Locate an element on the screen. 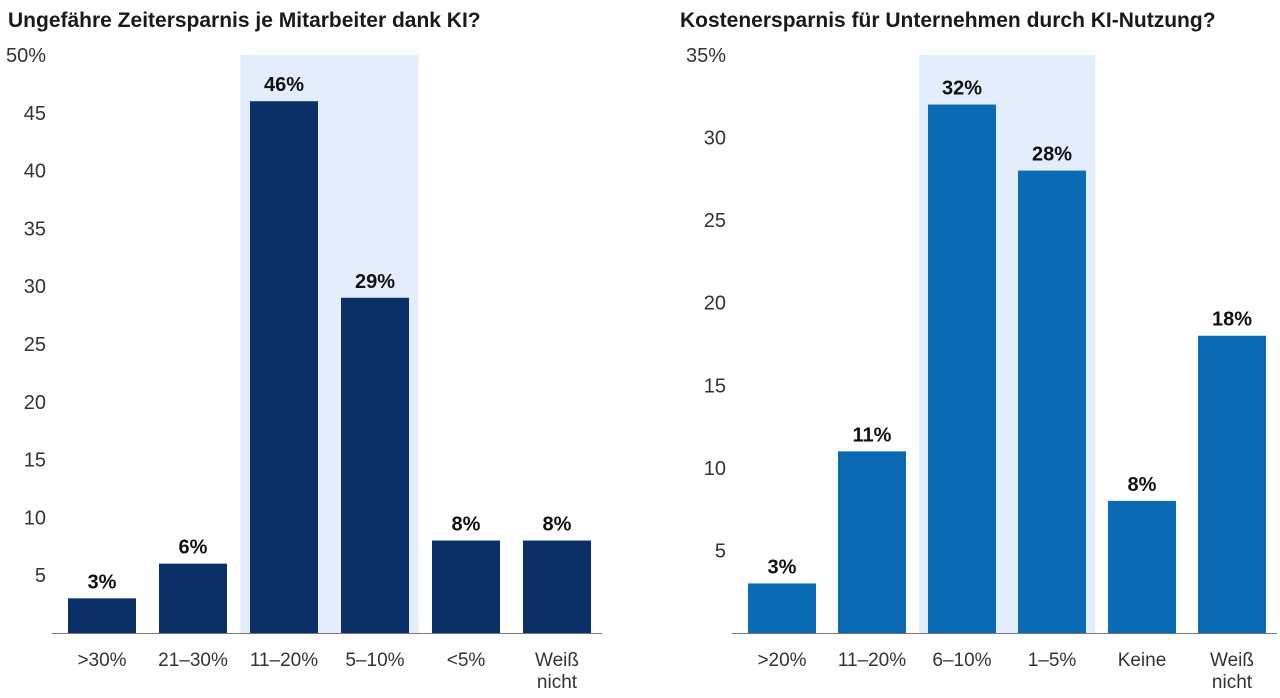 The height and width of the screenshot is (698, 1280). chart-1-category-label: >30% is located at coordinates (101, 660).